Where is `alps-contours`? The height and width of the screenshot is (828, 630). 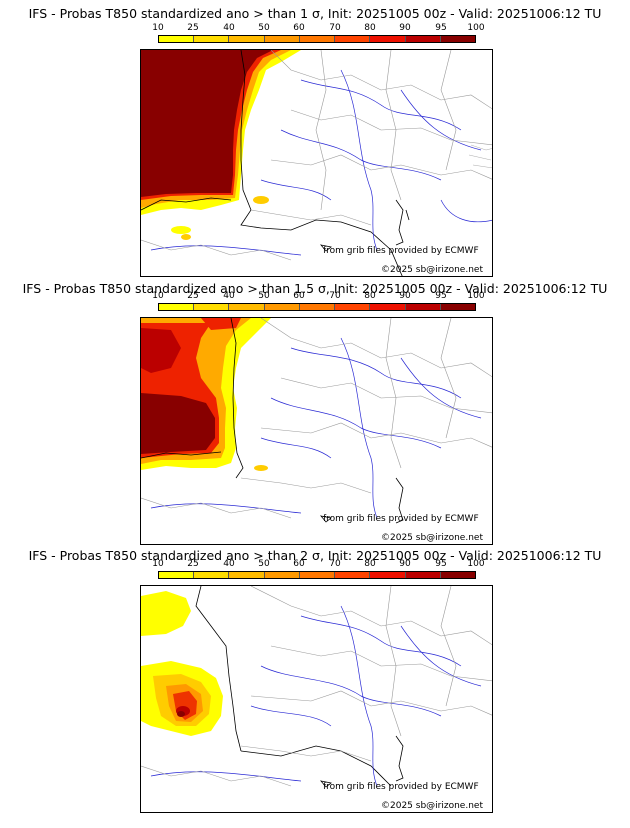 alps-contours is located at coordinates (480, 156).